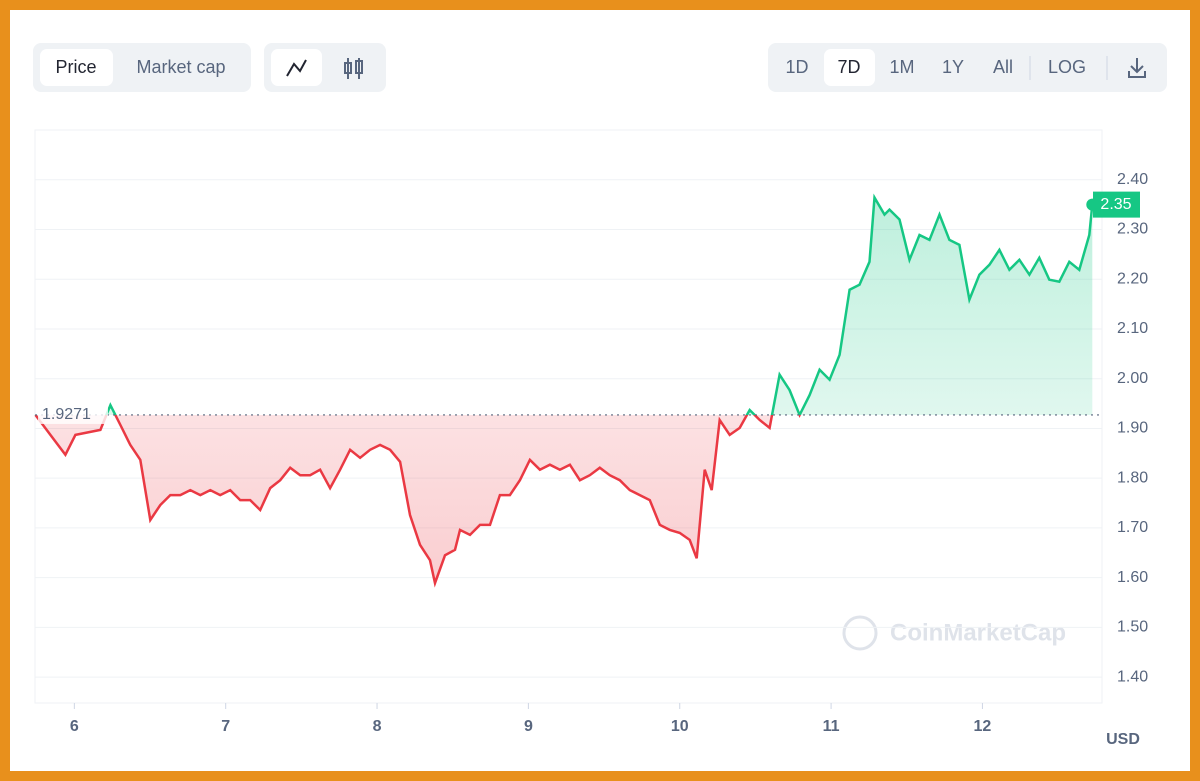 This screenshot has width=1200, height=781. Describe the element at coordinates (1132, 378) in the screenshot. I see `y-tick-label: 2.00` at that location.